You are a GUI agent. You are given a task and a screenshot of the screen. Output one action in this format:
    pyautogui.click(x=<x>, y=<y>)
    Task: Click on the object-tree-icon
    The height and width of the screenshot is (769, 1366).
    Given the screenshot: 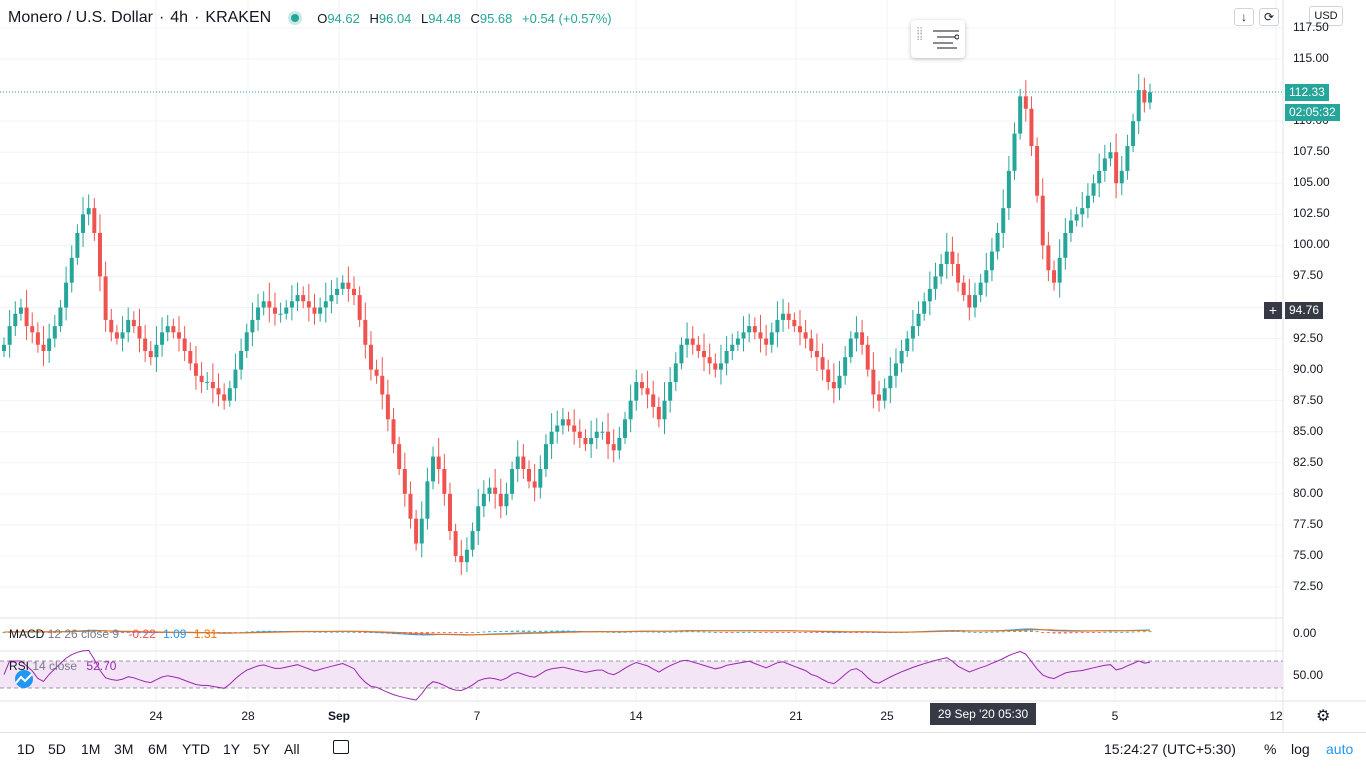 What is the action you would take?
    pyautogui.click(x=946, y=39)
    